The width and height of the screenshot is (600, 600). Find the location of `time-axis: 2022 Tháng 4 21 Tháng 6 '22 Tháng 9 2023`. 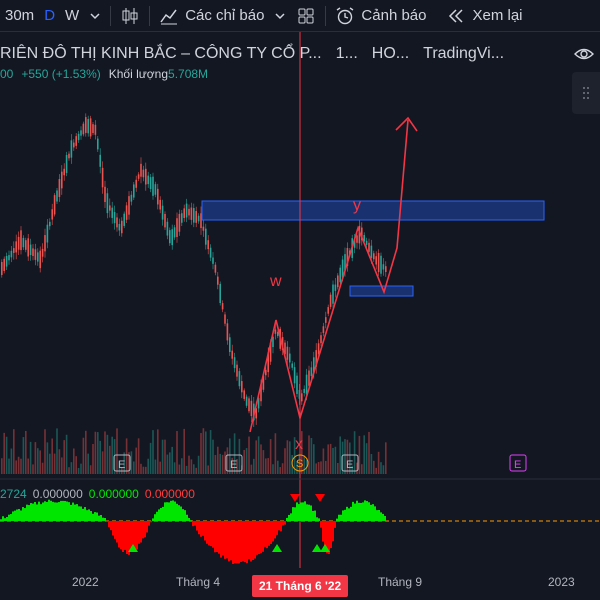

time-axis: 2022 Tháng 4 21 Tháng 6 '22 Tháng 9 2023 is located at coordinates (300, 584).